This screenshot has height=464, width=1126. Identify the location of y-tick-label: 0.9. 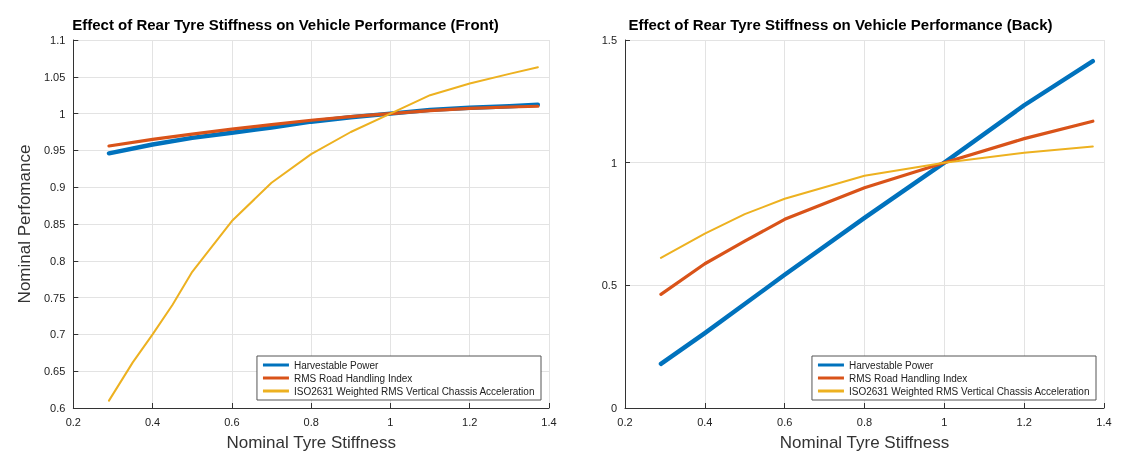
(58, 187).